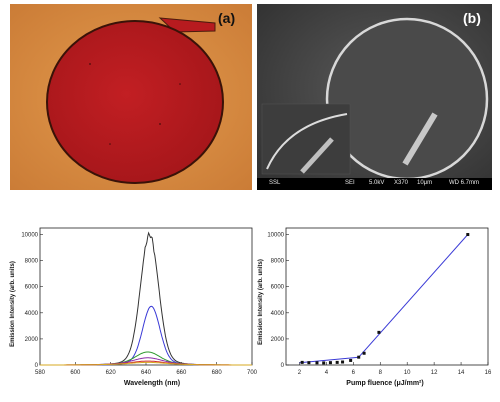  Describe the element at coordinates (350, 183) in the screenshot. I see `sem-mode-label: SEI` at that location.